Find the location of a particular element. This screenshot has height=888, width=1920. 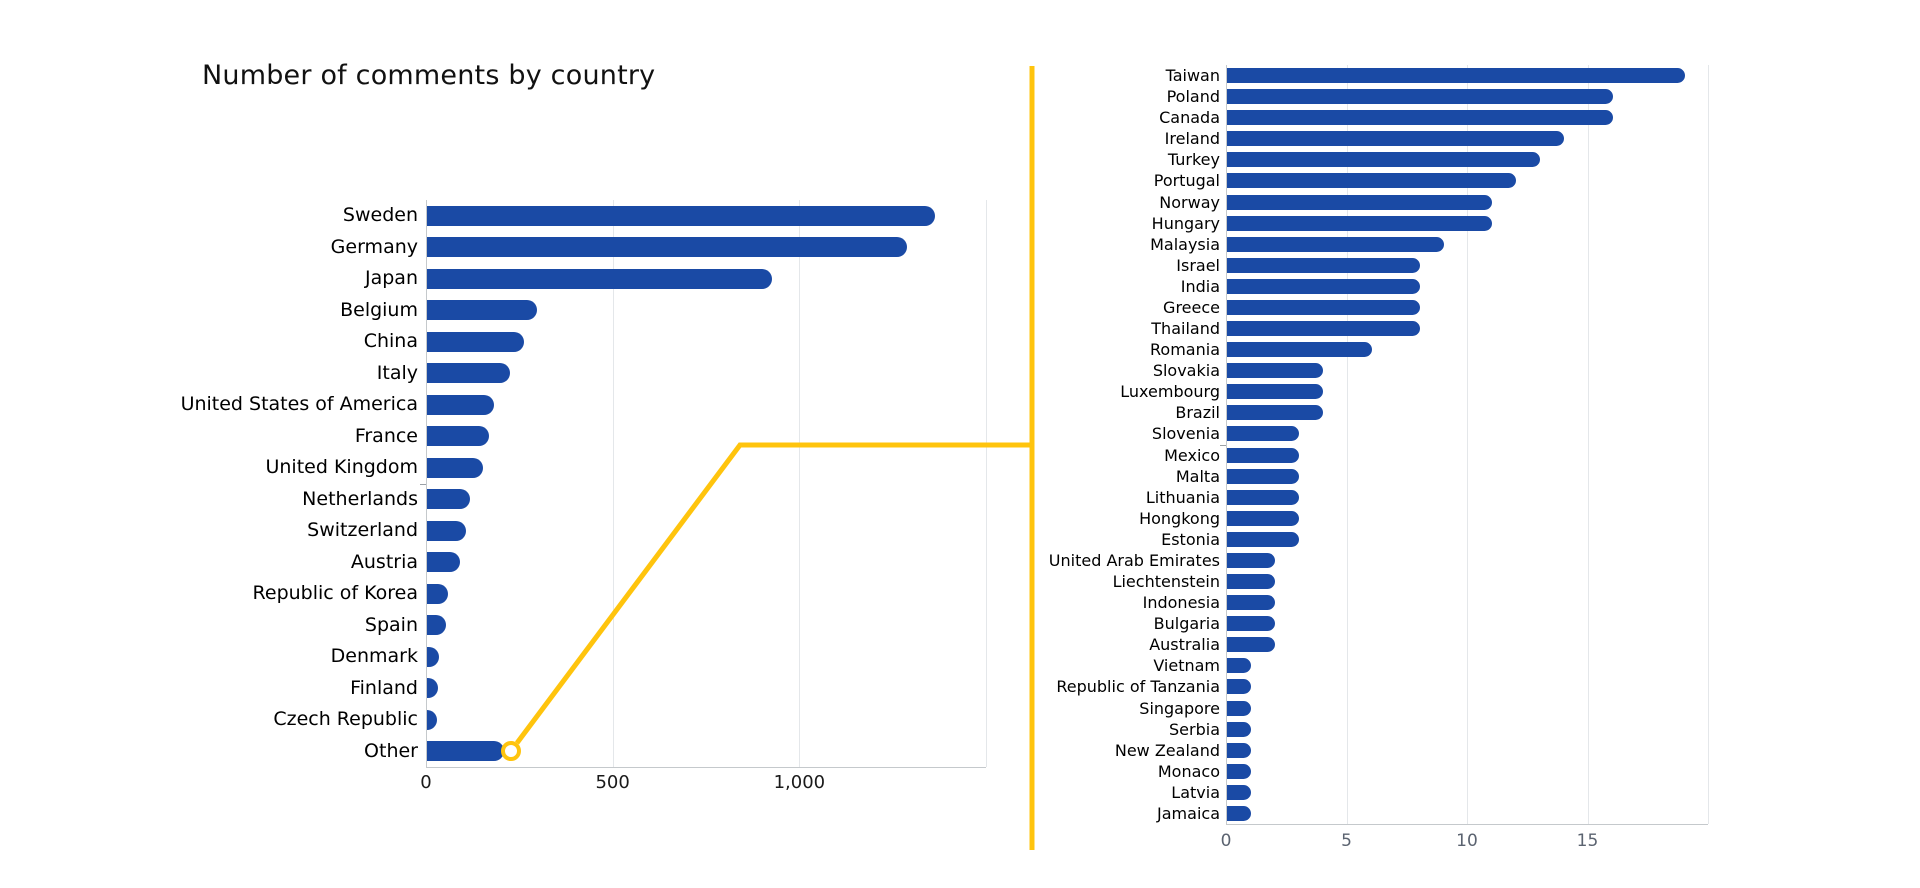

category-label: Jamaica is located at coordinates (1188, 813).